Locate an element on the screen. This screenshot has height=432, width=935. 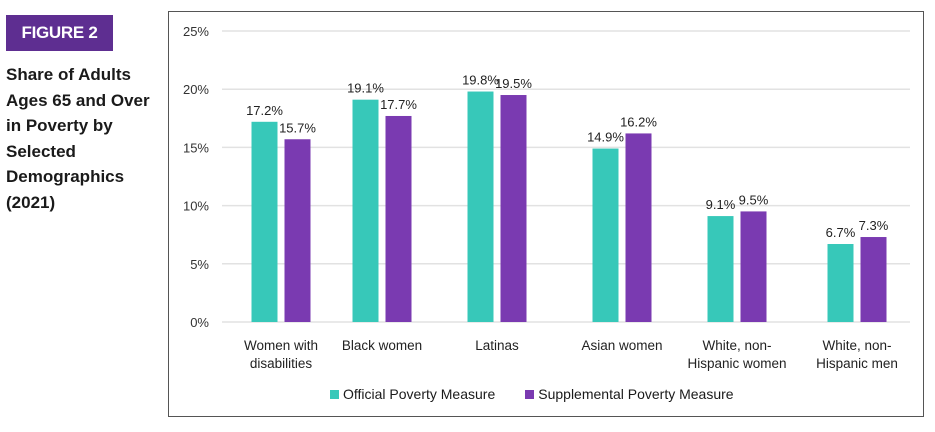
legend-item-supplemental: Supplemental Poverty Measure is located at coordinates (629, 394).